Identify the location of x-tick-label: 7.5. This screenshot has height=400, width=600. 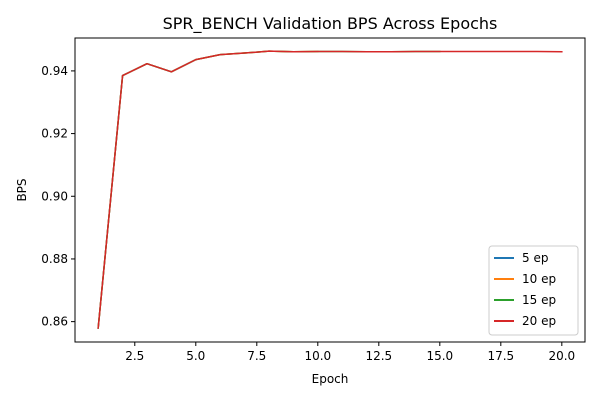
(256, 356).